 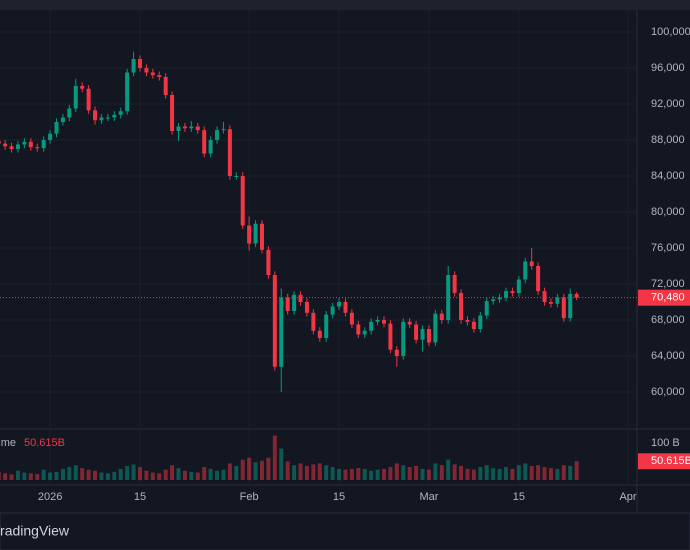 What do you see at coordinates (35, 531) in the screenshot?
I see `brand: TradingView` at bounding box center [35, 531].